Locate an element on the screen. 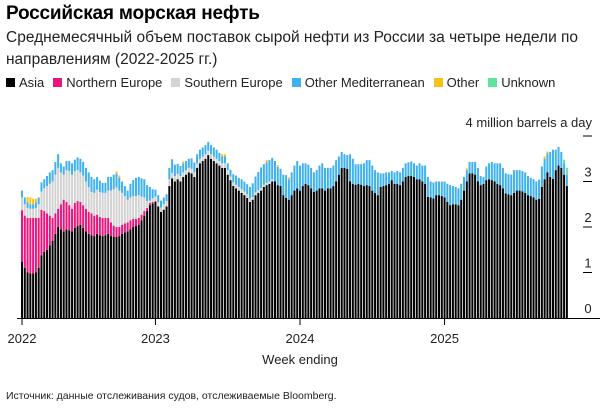 The width and height of the screenshot is (600, 408). x-tick-label: 2022 is located at coordinates (22, 338).